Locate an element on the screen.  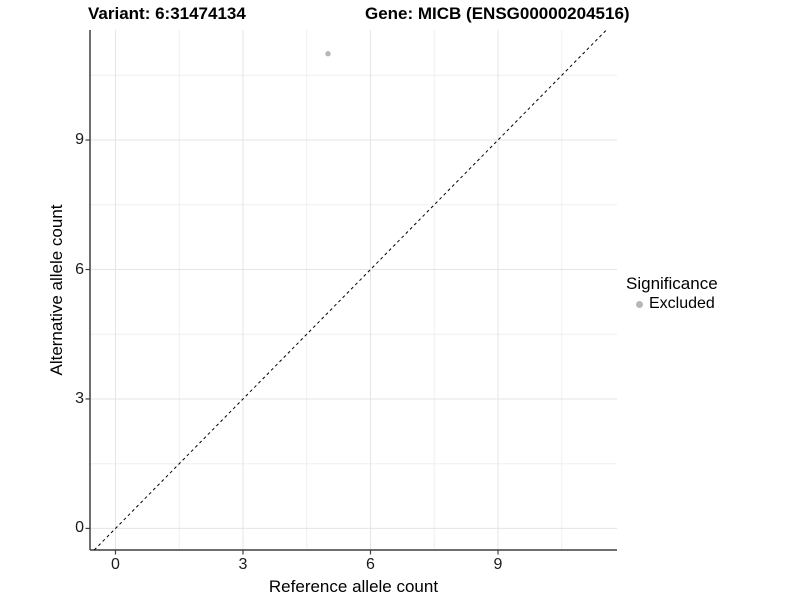
x-tick-label: 6 is located at coordinates (370, 564).